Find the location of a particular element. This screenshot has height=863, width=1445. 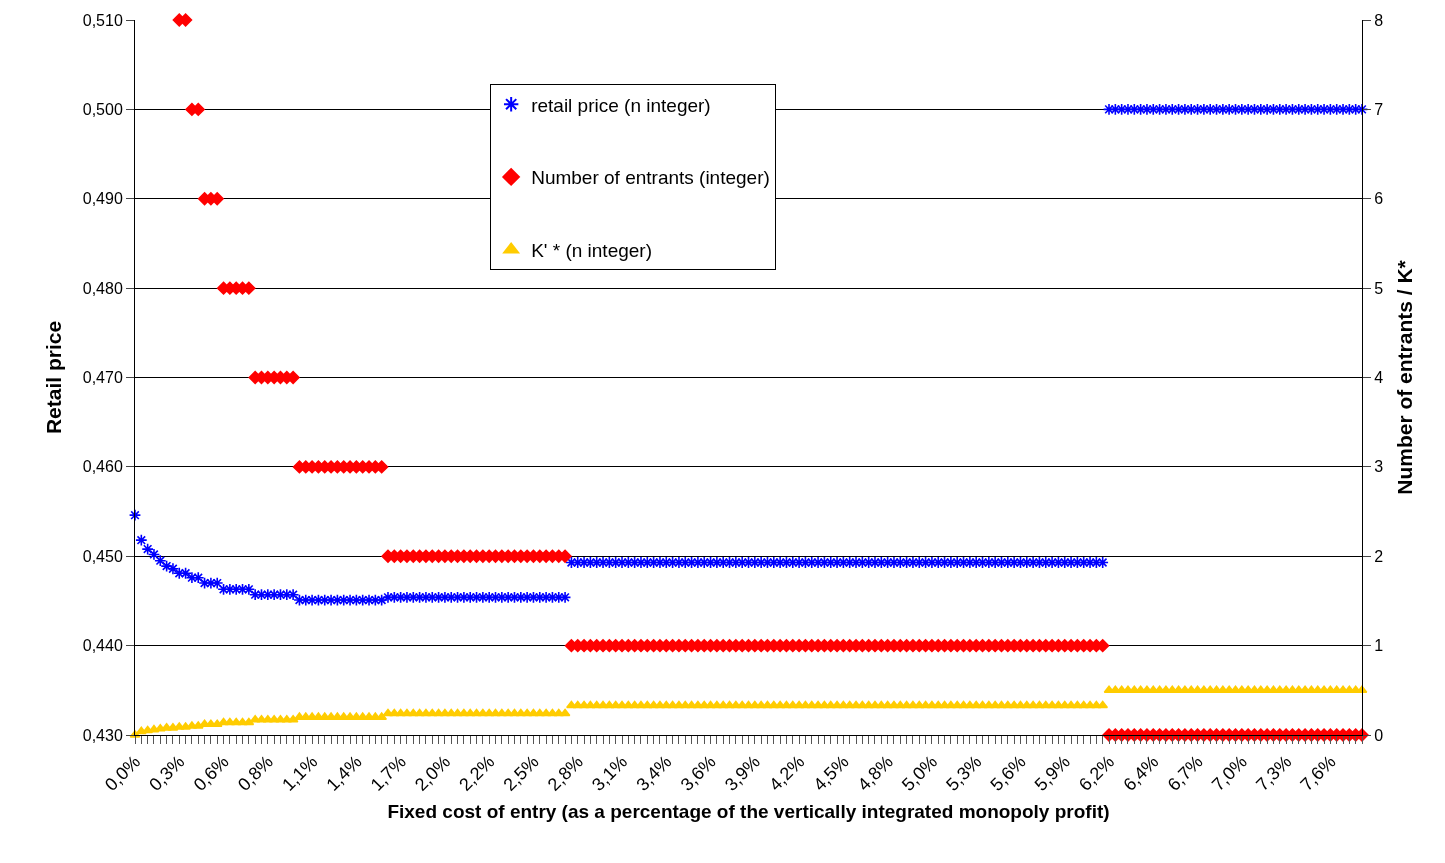

y2-tick-label: 5 is located at coordinates (1379, 288).